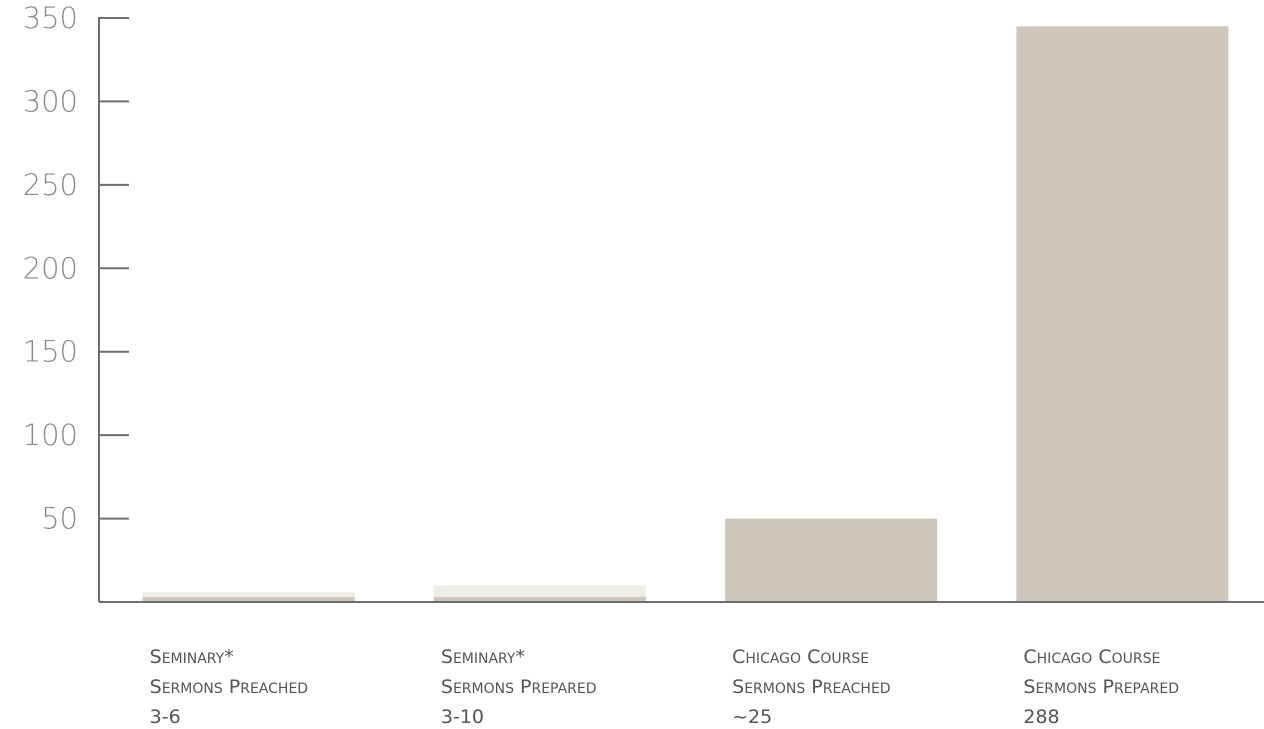 The image size is (1264, 729). Describe the element at coordinates (50, 185) in the screenshot. I see `y-tick-label: 250` at that location.